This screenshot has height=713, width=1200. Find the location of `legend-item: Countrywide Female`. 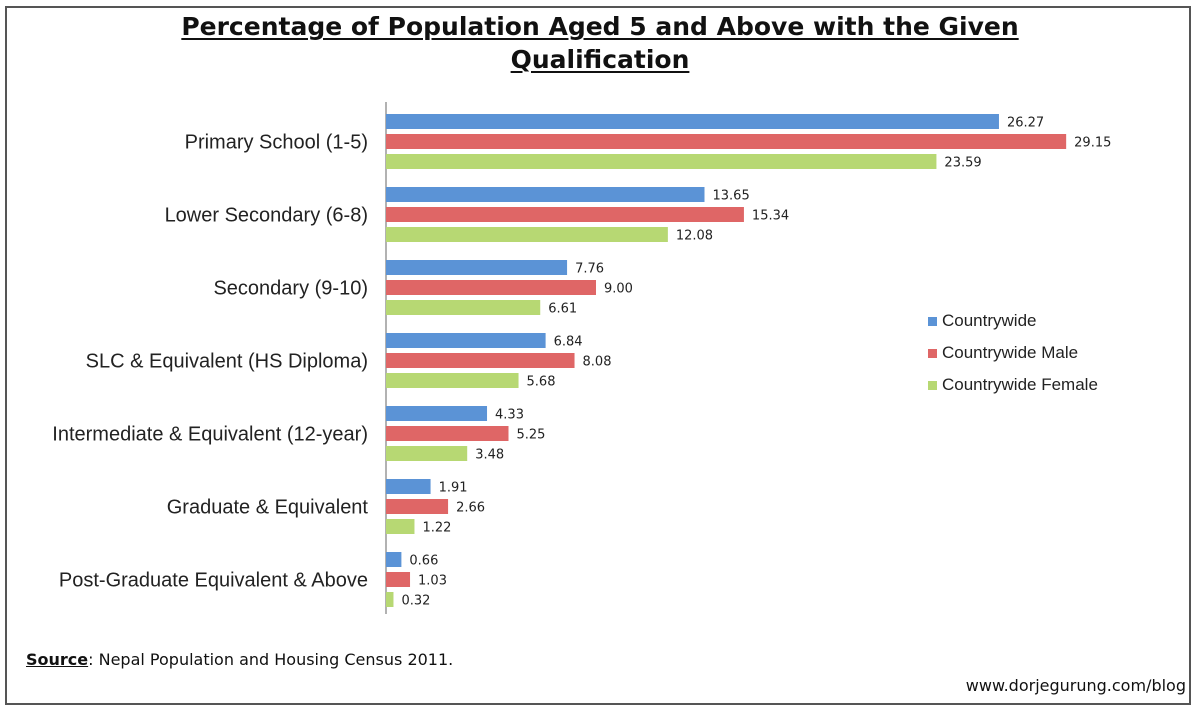

legend-item: Countrywide Female is located at coordinates (1013, 385).